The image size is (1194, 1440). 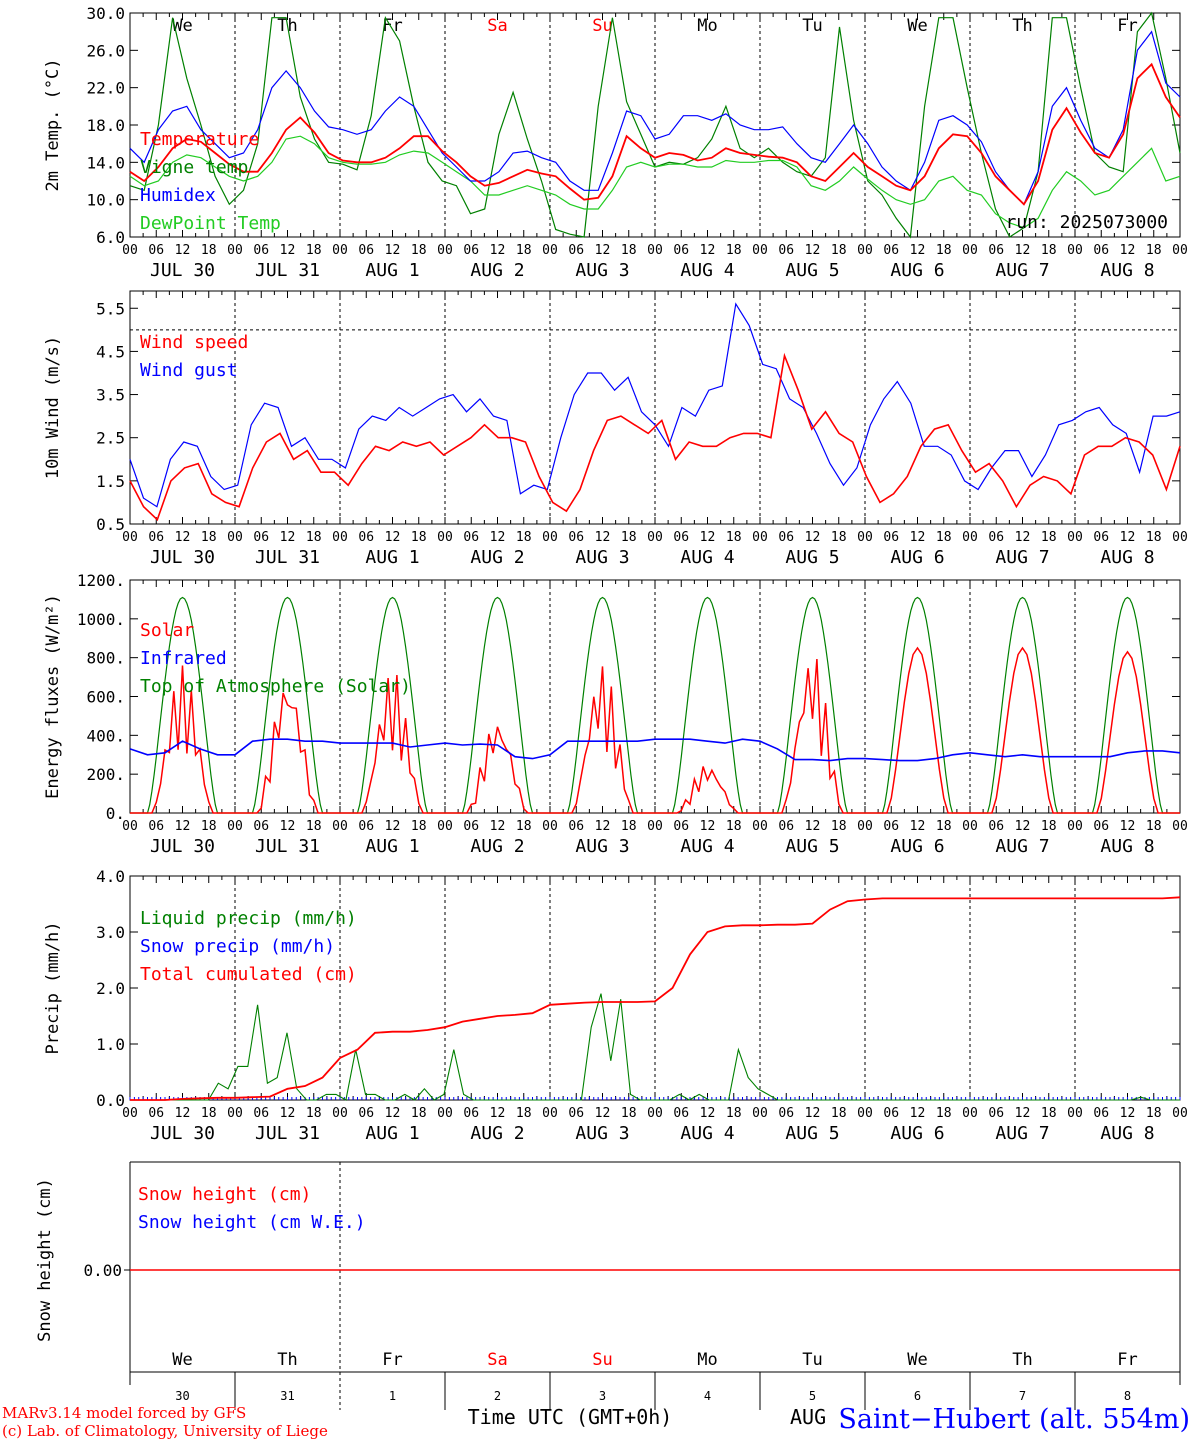 What do you see at coordinates (224, 1194) in the screenshot?
I see `legend-entry: Snow height (cm)` at bounding box center [224, 1194].